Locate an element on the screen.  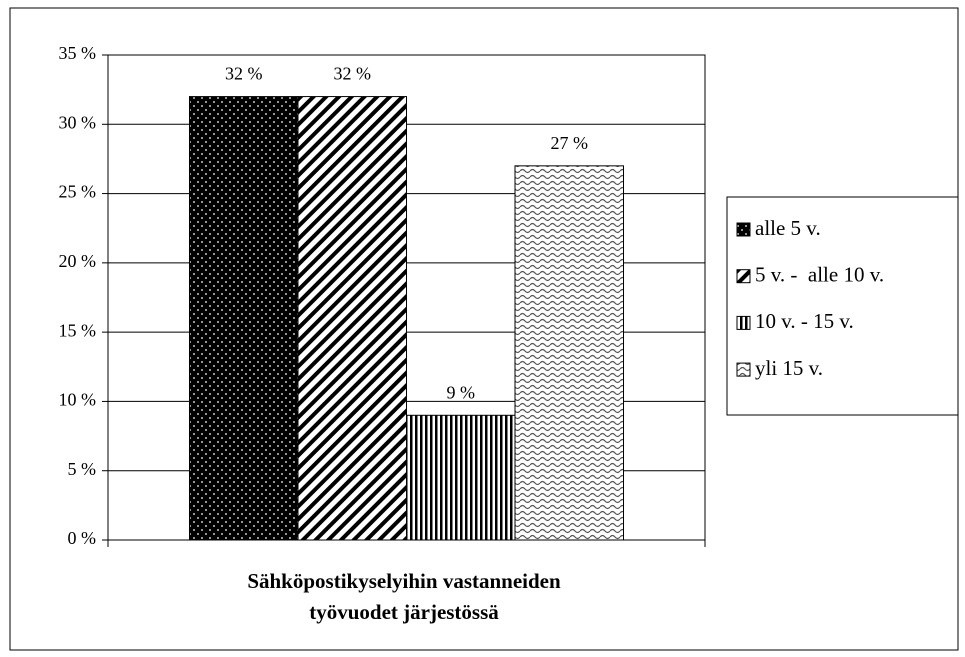
legend-box is located at coordinates (842, 306).